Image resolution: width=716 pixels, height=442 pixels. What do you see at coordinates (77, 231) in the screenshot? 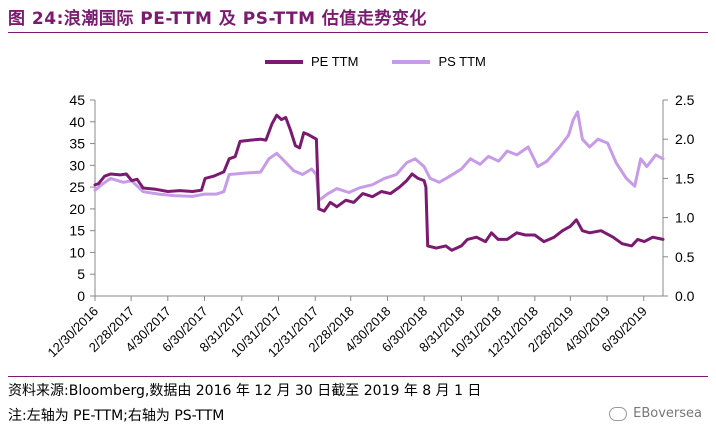
I see `y-left-tick-label: 15` at bounding box center [77, 231].